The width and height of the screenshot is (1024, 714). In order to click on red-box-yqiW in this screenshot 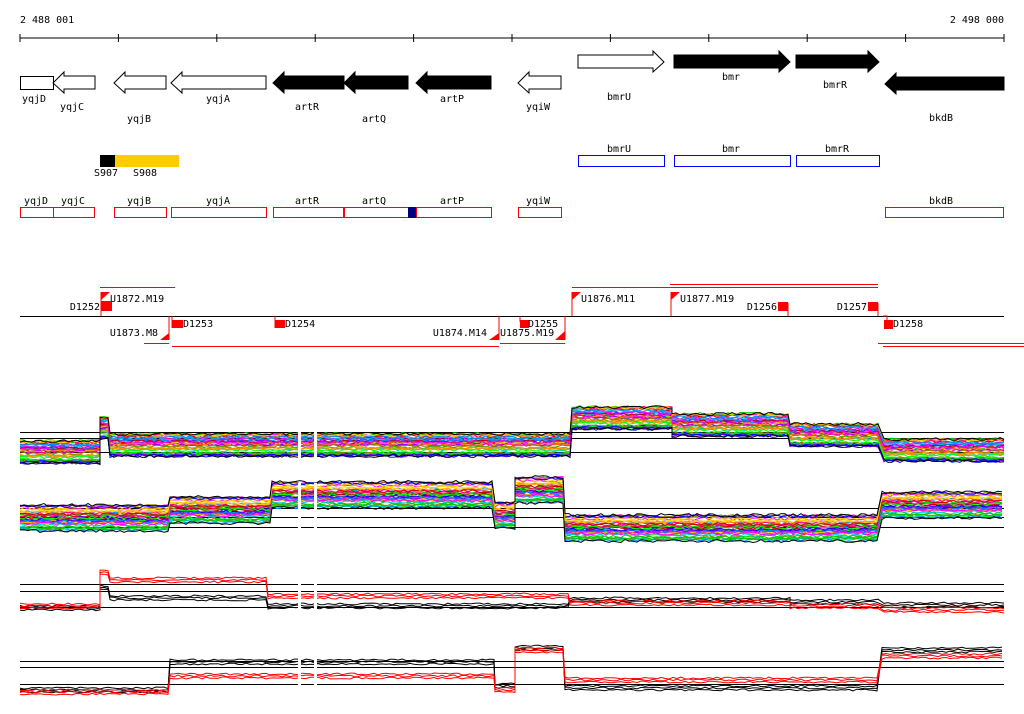, I will do `click(540, 212)`.